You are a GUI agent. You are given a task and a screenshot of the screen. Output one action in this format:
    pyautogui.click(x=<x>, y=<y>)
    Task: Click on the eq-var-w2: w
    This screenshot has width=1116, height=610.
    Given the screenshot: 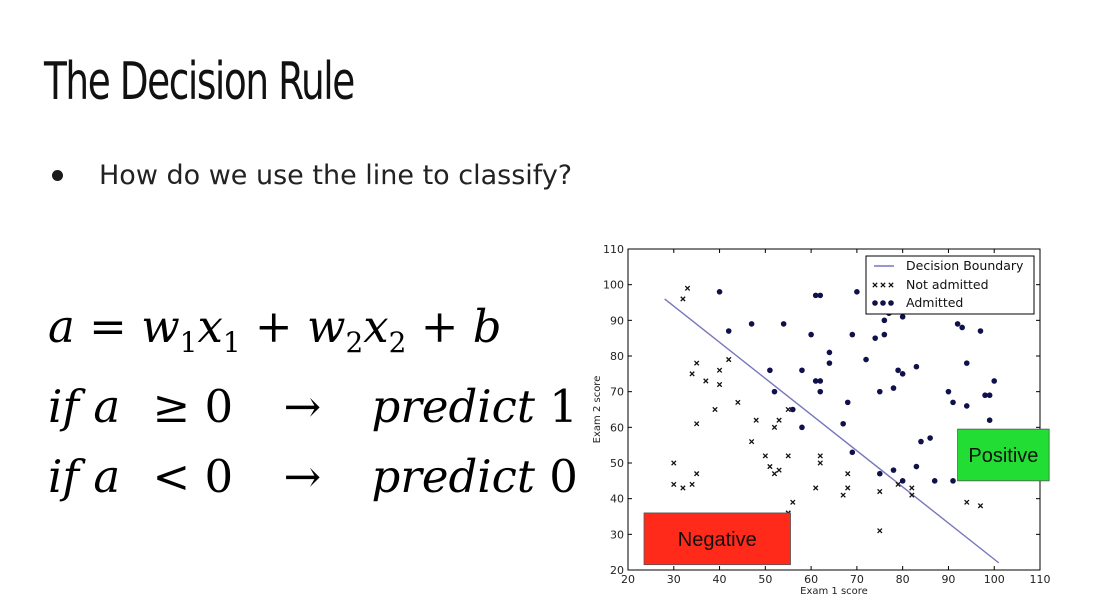 What is the action you would take?
    pyautogui.click(x=326, y=326)
    